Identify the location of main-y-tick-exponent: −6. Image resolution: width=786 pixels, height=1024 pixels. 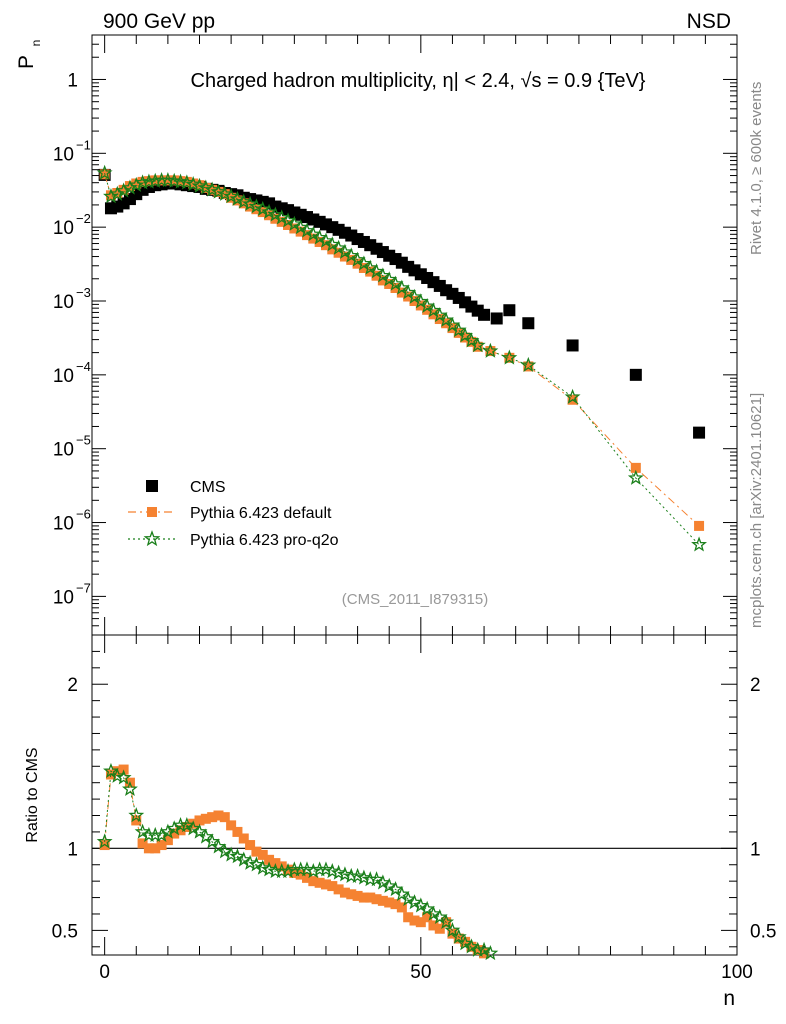
(83, 514).